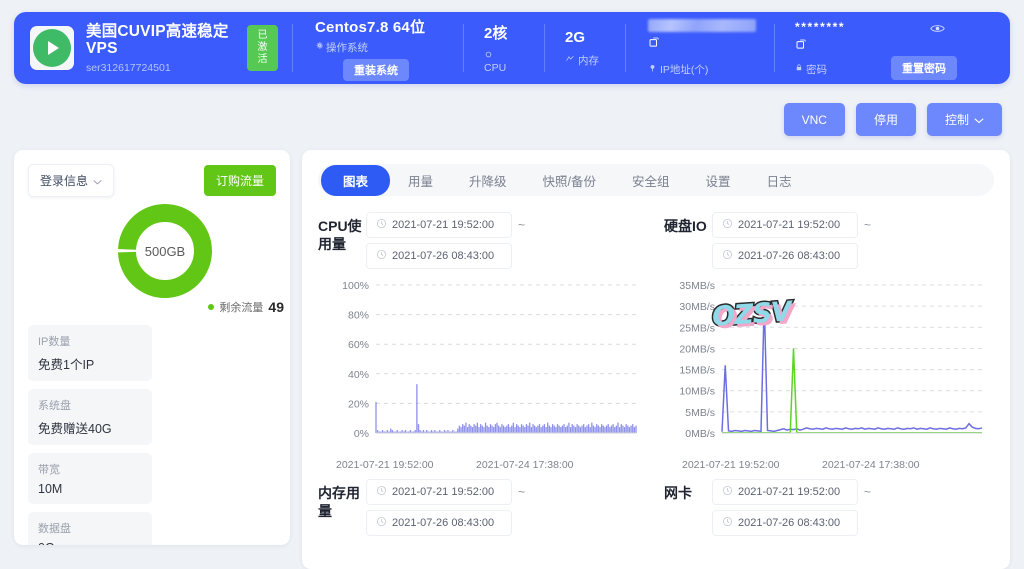 This screenshot has height=569, width=1024. What do you see at coordinates (443, 225) in the screenshot?
I see `cpu-date-from-value: 2021-07-21 19:52:00` at bounding box center [443, 225].